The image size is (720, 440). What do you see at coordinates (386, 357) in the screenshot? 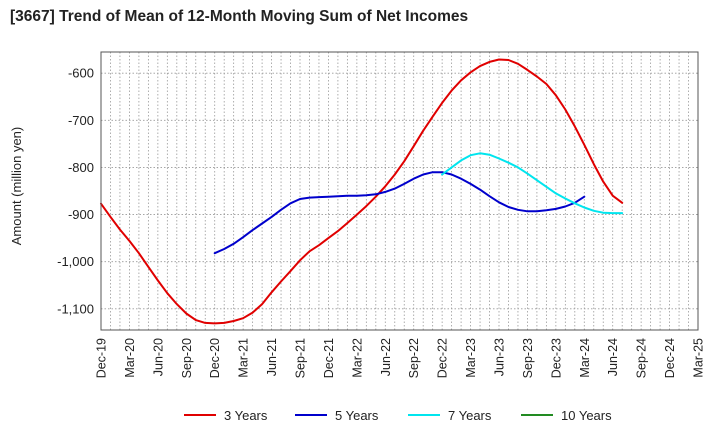
I see `x-tick-label: Jun-22` at bounding box center [386, 357].